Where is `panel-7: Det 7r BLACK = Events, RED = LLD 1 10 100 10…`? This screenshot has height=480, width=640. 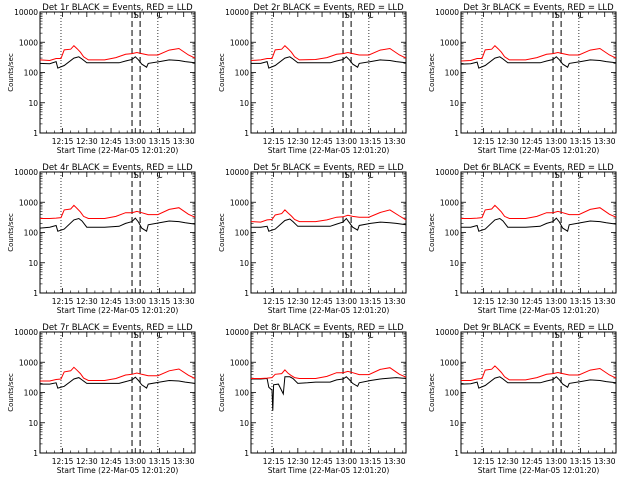
panel-7: Det 7r BLACK = Events, RED = LLD 1 10 100 10… is located at coordinates (101, 399).